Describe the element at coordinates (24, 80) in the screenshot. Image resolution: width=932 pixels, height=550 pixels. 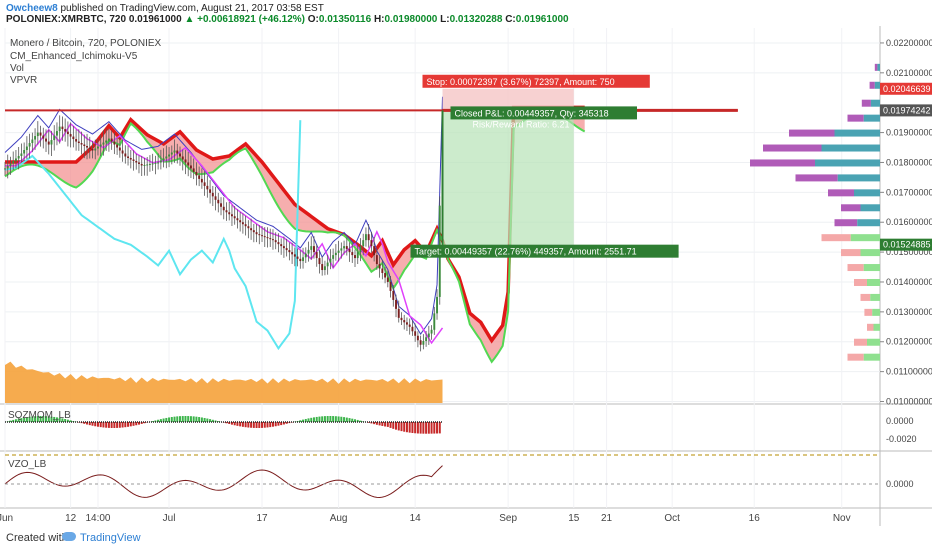
I see `legend-vpvr: VPVR` at that location.